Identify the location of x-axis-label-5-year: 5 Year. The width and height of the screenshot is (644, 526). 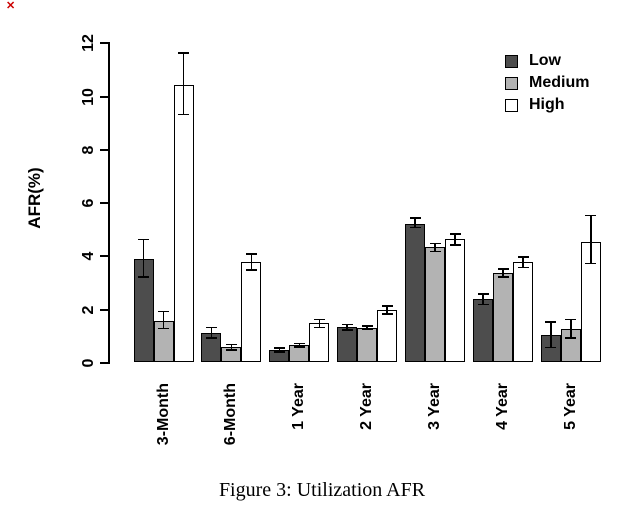
(570, 406).